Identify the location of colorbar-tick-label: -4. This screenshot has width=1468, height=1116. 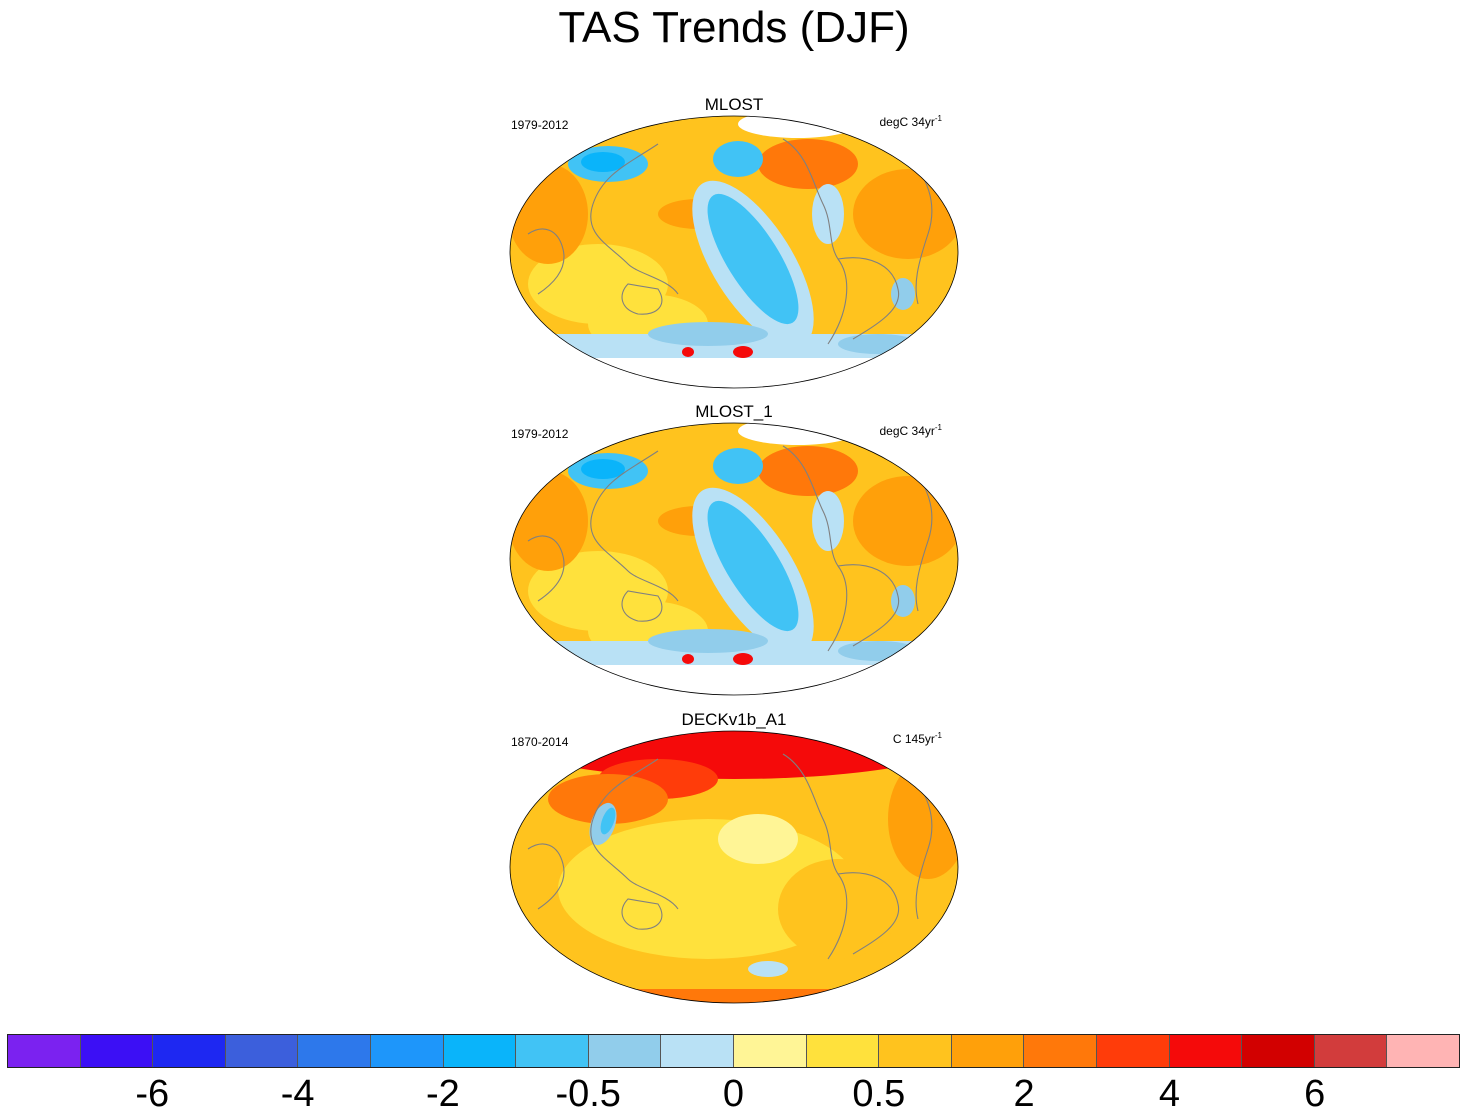
(297, 1094).